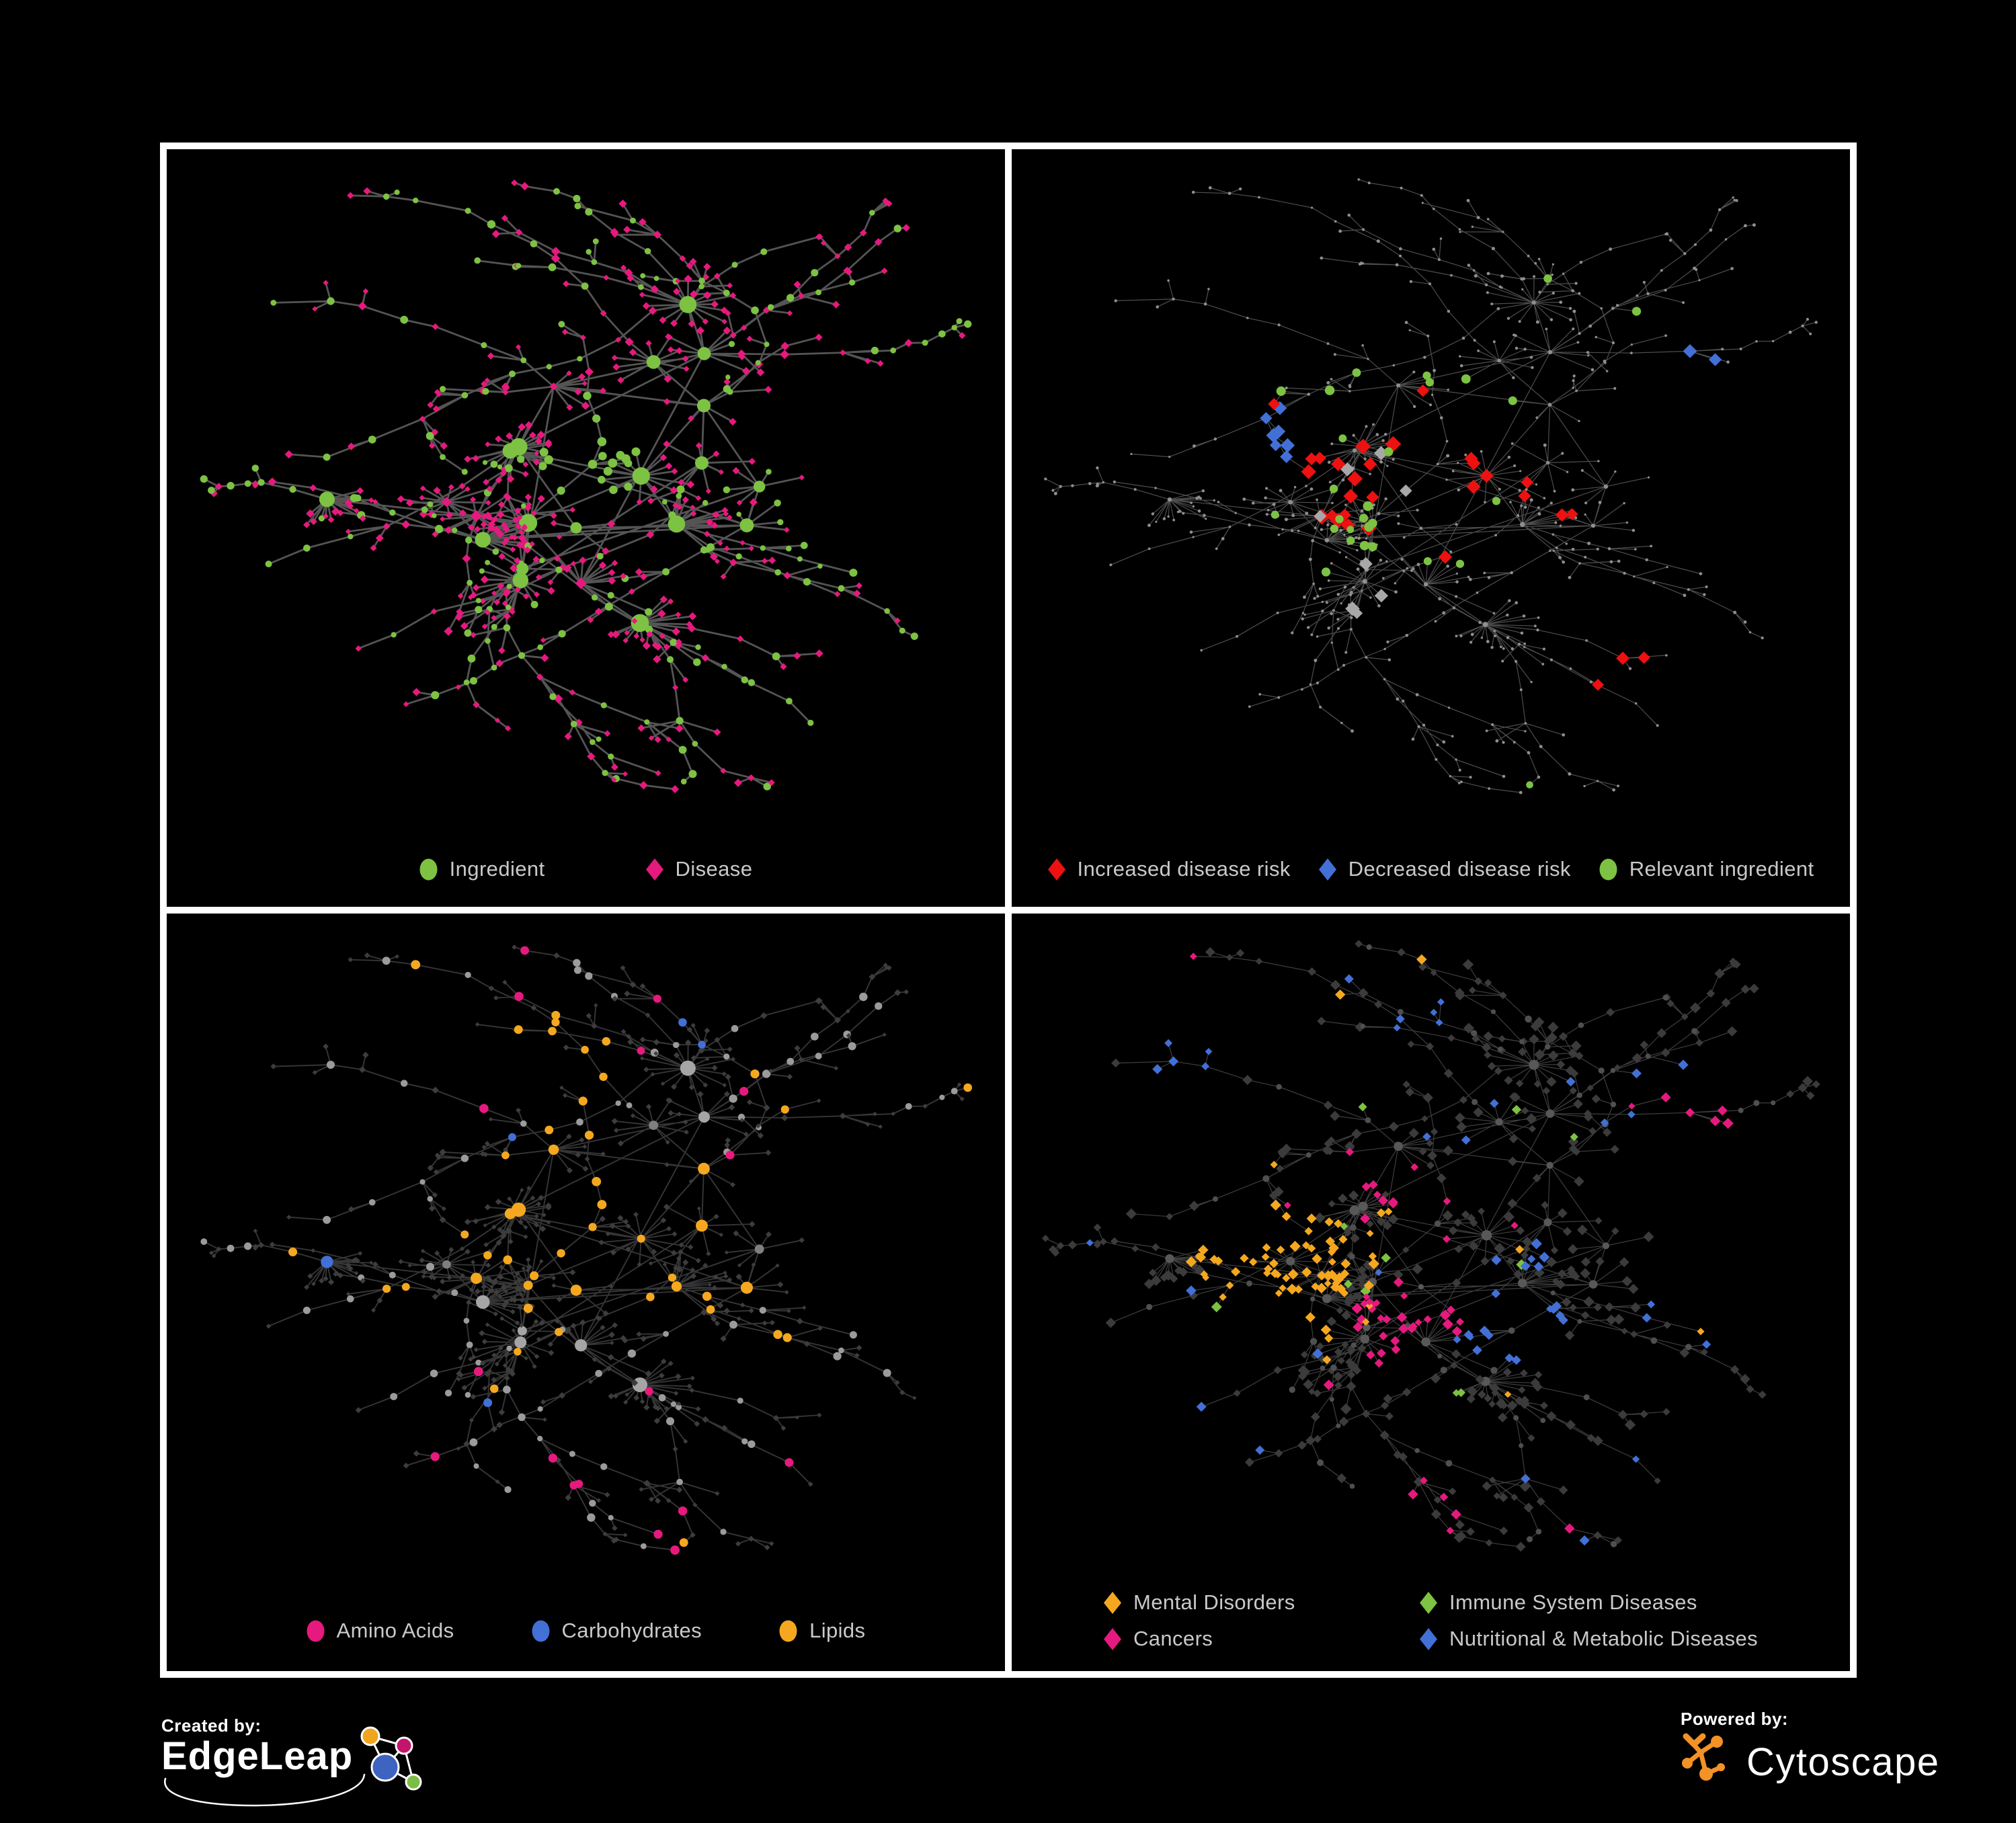 This screenshot has width=2016, height=1823. What do you see at coordinates (631, 1630) in the screenshot?
I see `legend-label: Carbohydrates` at bounding box center [631, 1630].